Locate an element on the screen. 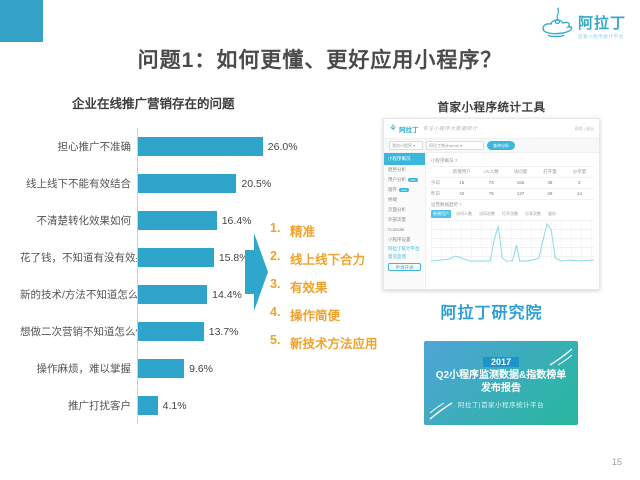 This screenshot has height=480, width=640. chart-row: 花了钱，不知道有没有效果 15.8% is located at coordinates (175, 257).